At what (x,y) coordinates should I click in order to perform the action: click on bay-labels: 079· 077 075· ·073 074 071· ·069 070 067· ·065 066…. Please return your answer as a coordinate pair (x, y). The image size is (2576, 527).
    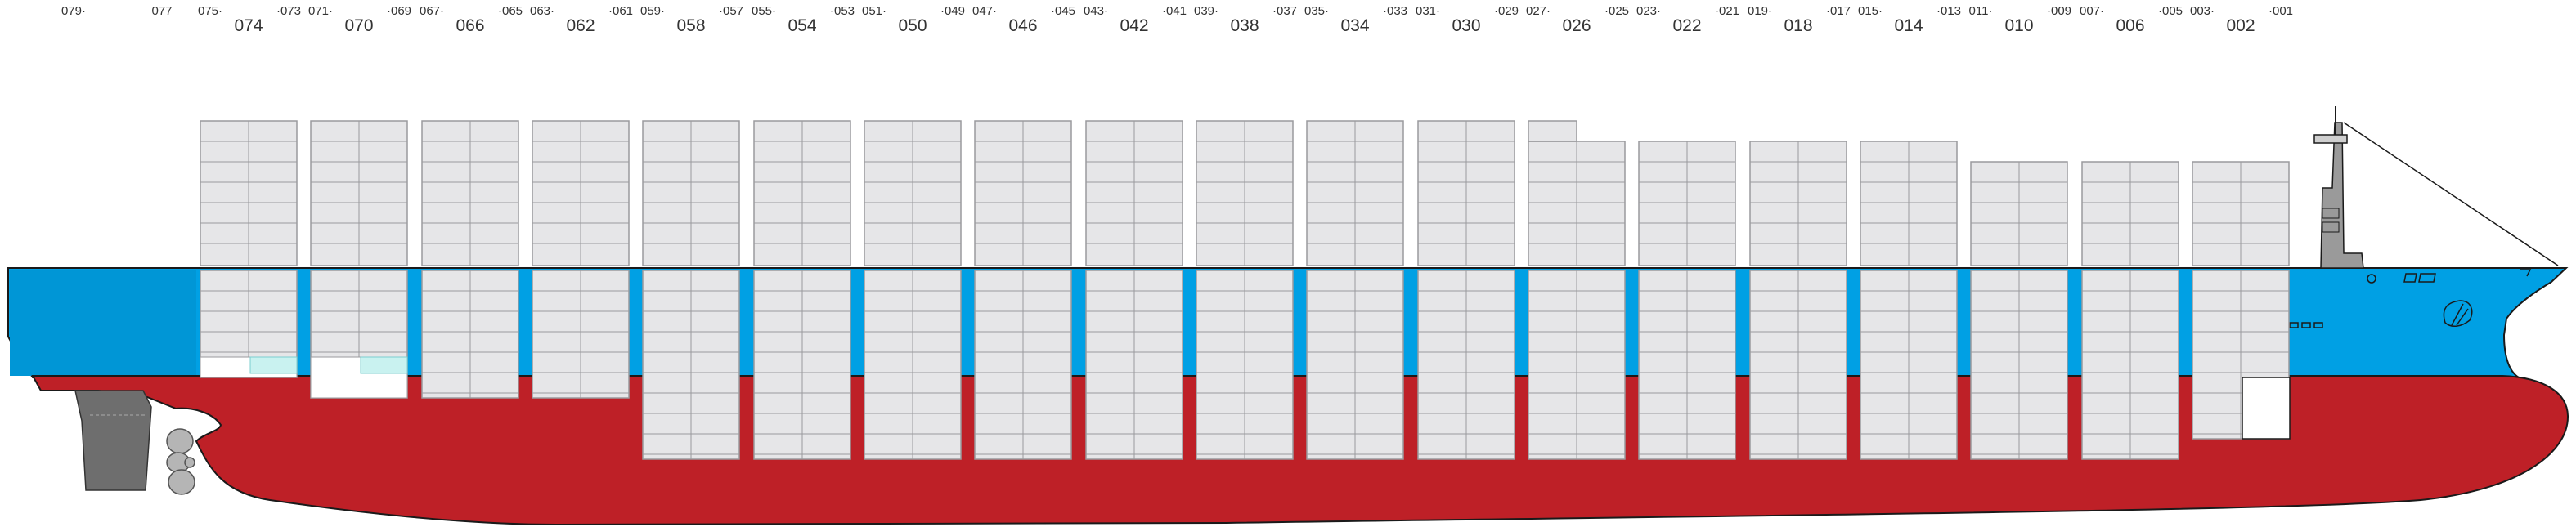
    Looking at the image, I should click on (1177, 19).